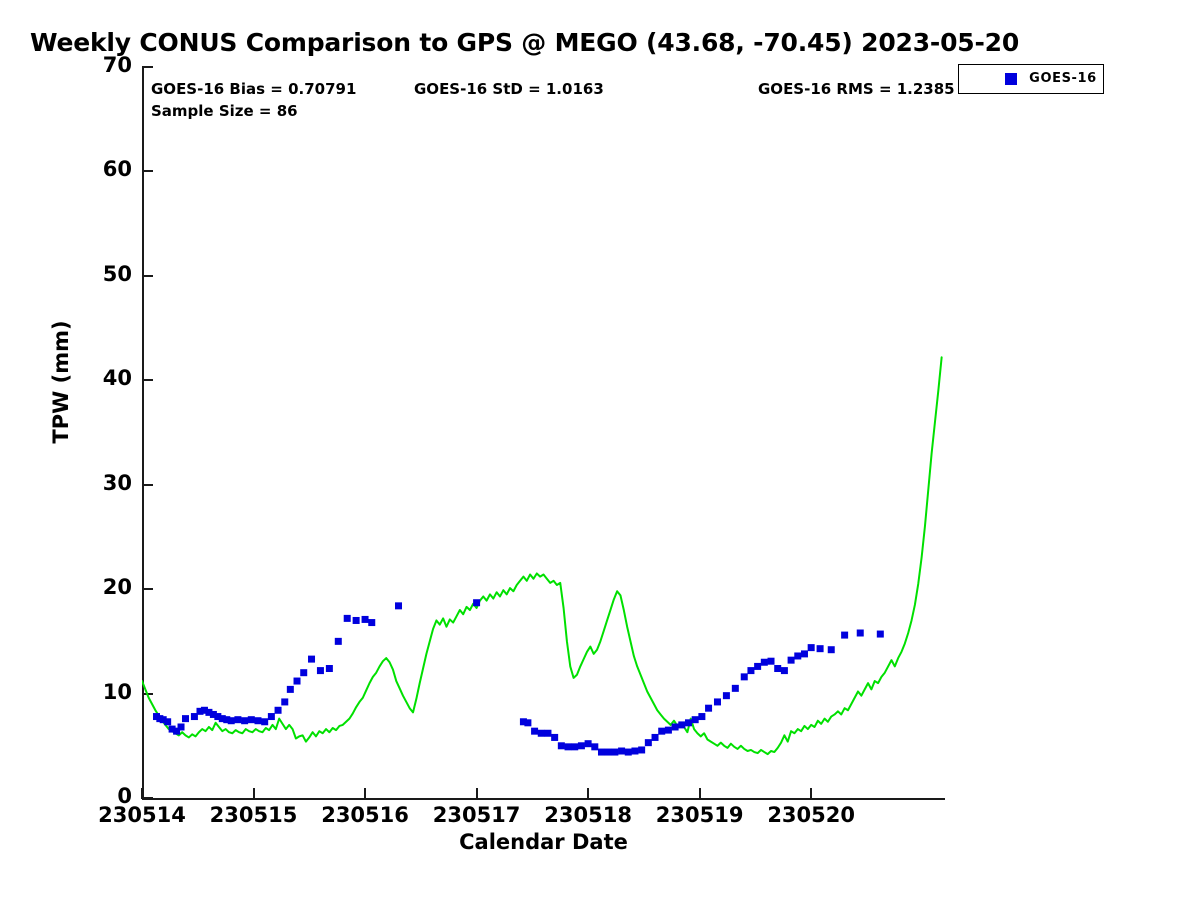  I want to click on y-axis-title: TPW (mm), so click(61, 382).